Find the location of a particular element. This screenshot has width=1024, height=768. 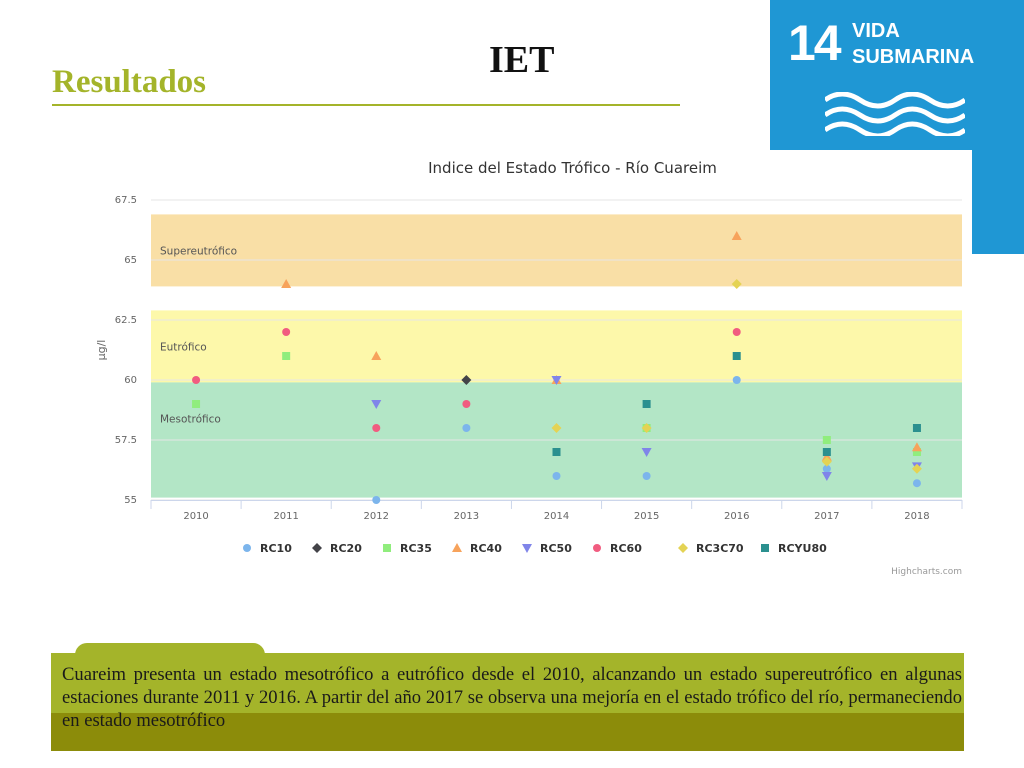

legend-item-rc60: RC60 is located at coordinates (617, 548).